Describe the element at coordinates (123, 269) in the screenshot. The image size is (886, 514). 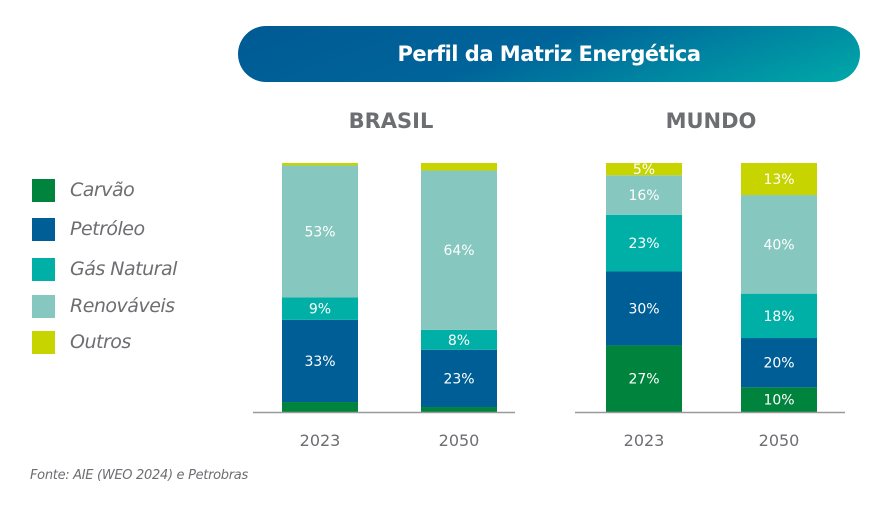
I see `legend-label: Gás Natural` at that location.